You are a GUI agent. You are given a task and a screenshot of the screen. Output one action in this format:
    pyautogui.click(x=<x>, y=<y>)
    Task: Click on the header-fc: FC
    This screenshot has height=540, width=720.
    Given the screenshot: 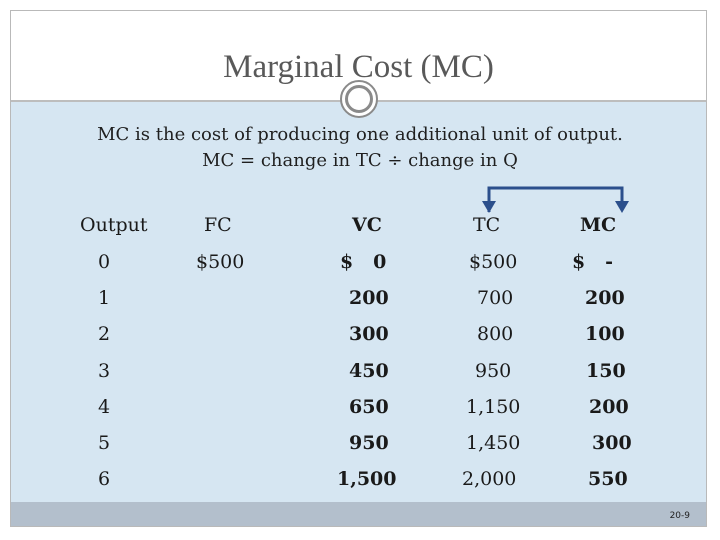 What is the action you would take?
    pyautogui.click(x=218, y=225)
    